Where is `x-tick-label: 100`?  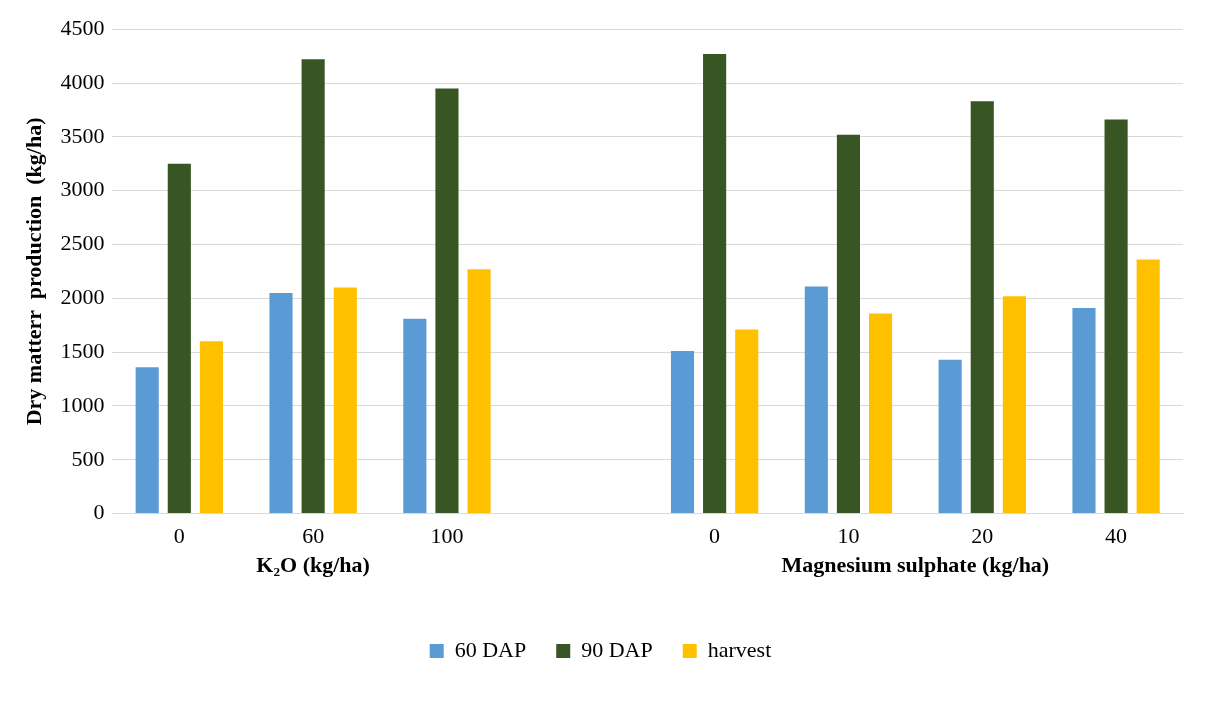 x-tick-label: 100 is located at coordinates (447, 535).